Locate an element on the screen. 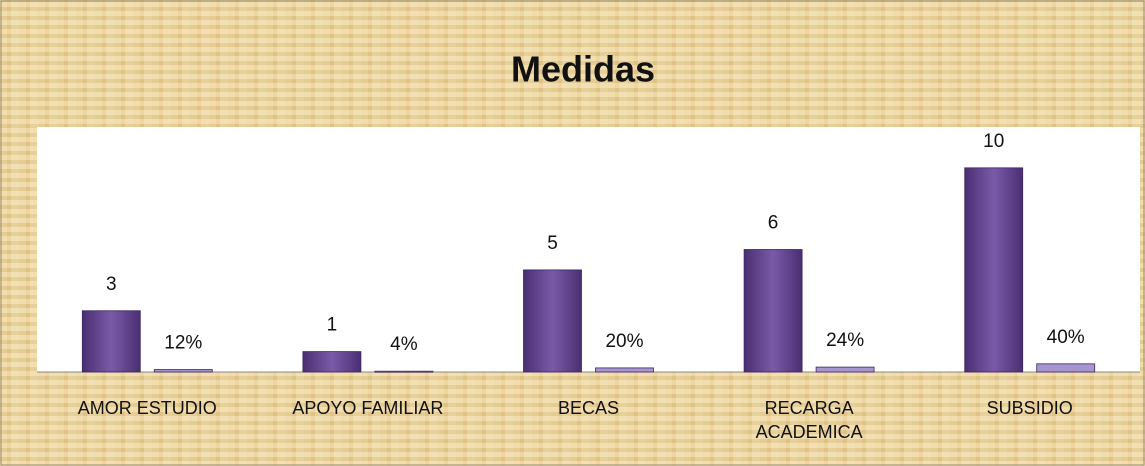 This screenshot has height=466, width=1145. data-label: 3 is located at coordinates (111, 284).